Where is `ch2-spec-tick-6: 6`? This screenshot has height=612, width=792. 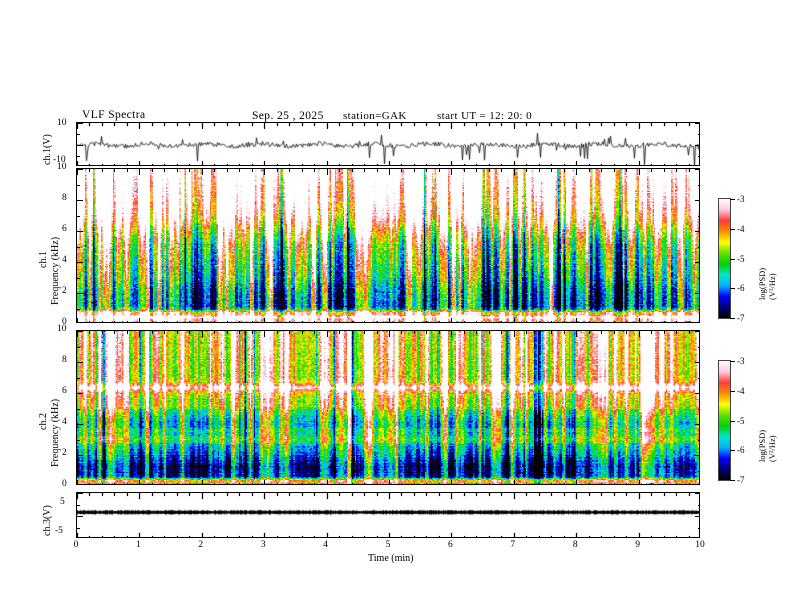 ch2-spec-tick-6: 6 is located at coordinates (64, 391).